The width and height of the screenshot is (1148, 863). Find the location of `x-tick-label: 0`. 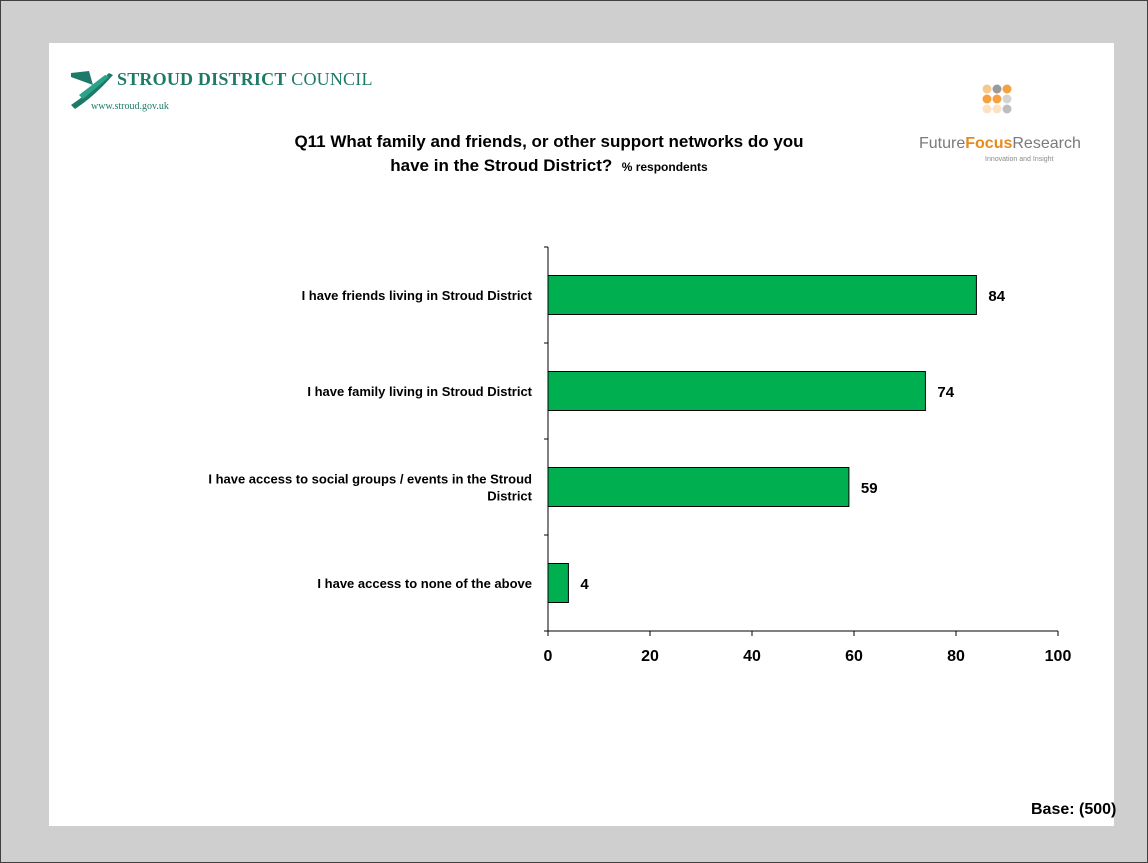

x-tick-label: 0 is located at coordinates (548, 656).